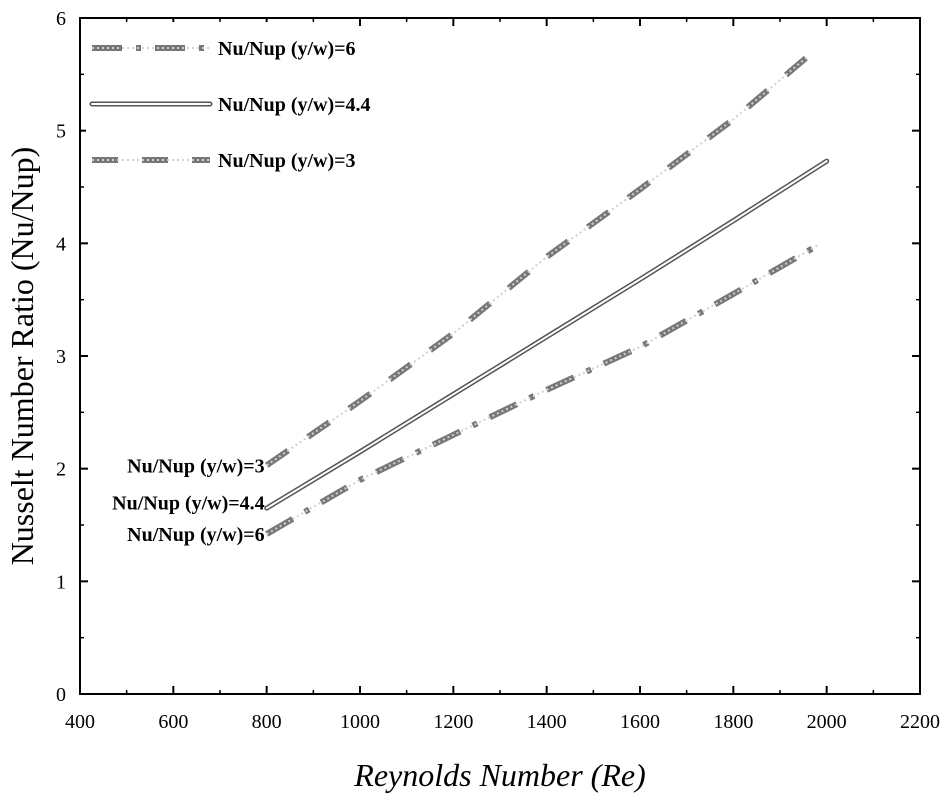 The image size is (950, 801). What do you see at coordinates (547, 722) in the screenshot?
I see `x-tick-label: 1400` at bounding box center [547, 722].